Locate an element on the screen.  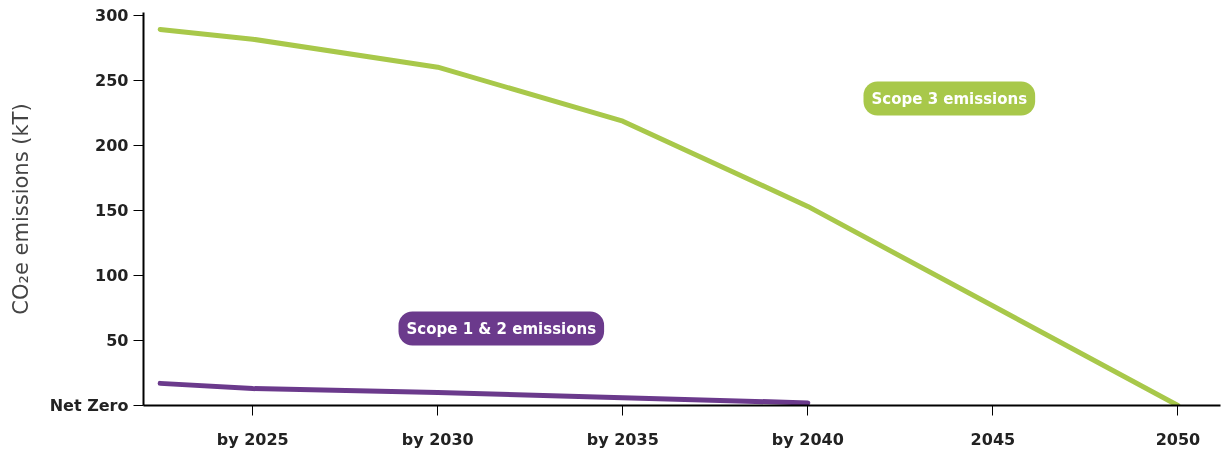
y-tick-label: 250 is located at coordinates (112, 80).